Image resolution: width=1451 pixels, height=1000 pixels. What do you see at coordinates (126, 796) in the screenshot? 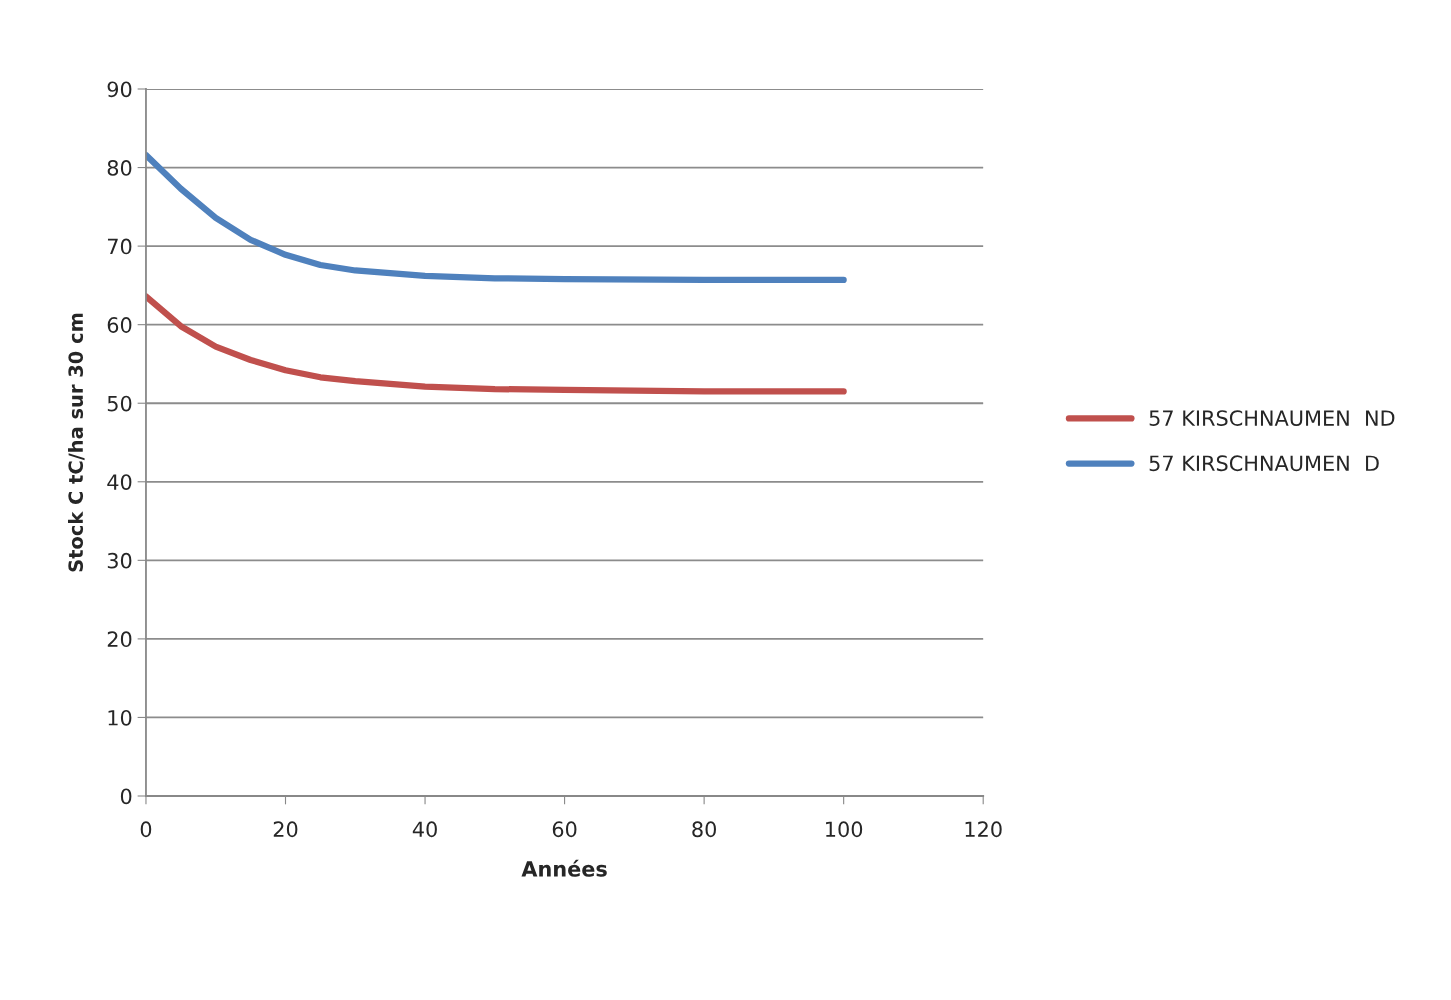
I see `y-tick-label: 0` at bounding box center [126, 796].